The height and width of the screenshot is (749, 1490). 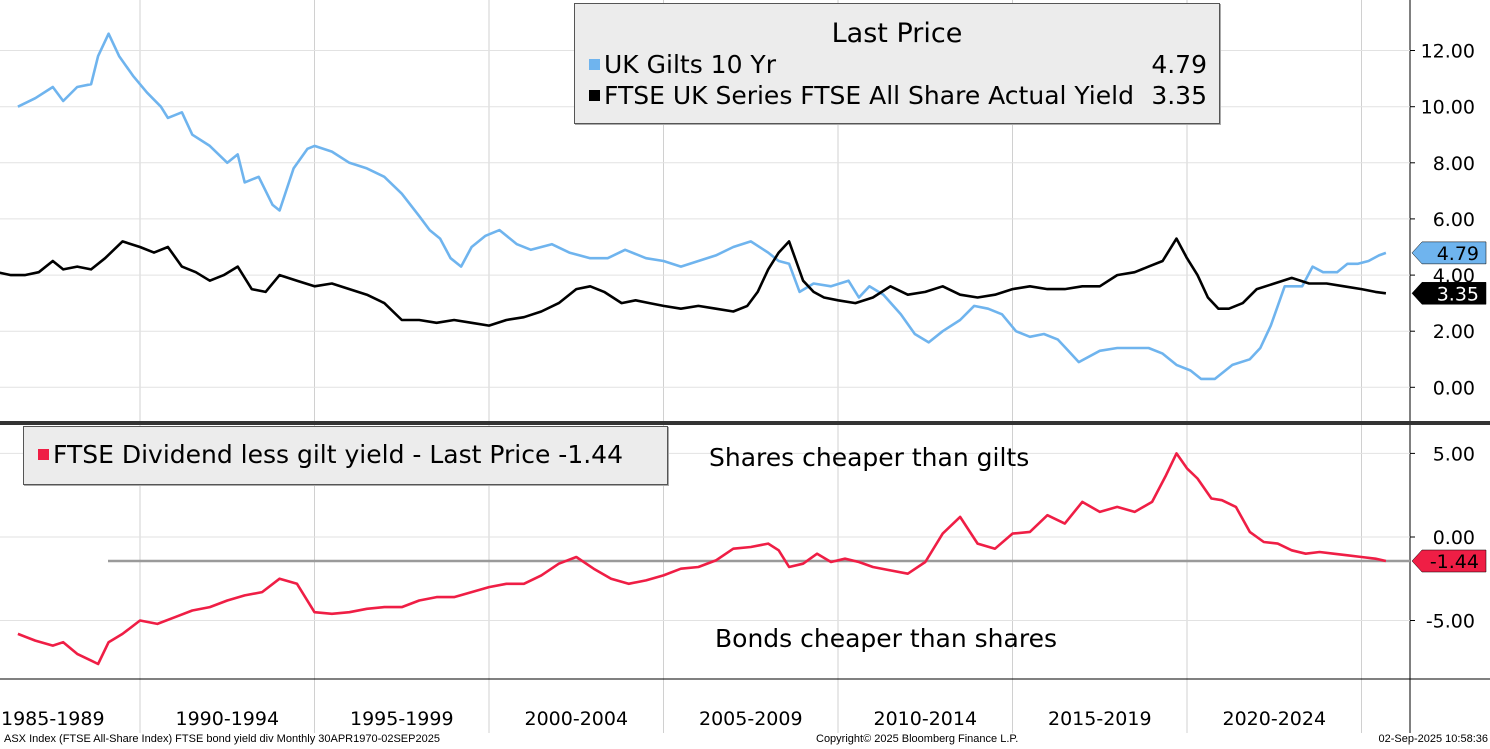 I want to click on panel-divider, so click(x=745, y=423).